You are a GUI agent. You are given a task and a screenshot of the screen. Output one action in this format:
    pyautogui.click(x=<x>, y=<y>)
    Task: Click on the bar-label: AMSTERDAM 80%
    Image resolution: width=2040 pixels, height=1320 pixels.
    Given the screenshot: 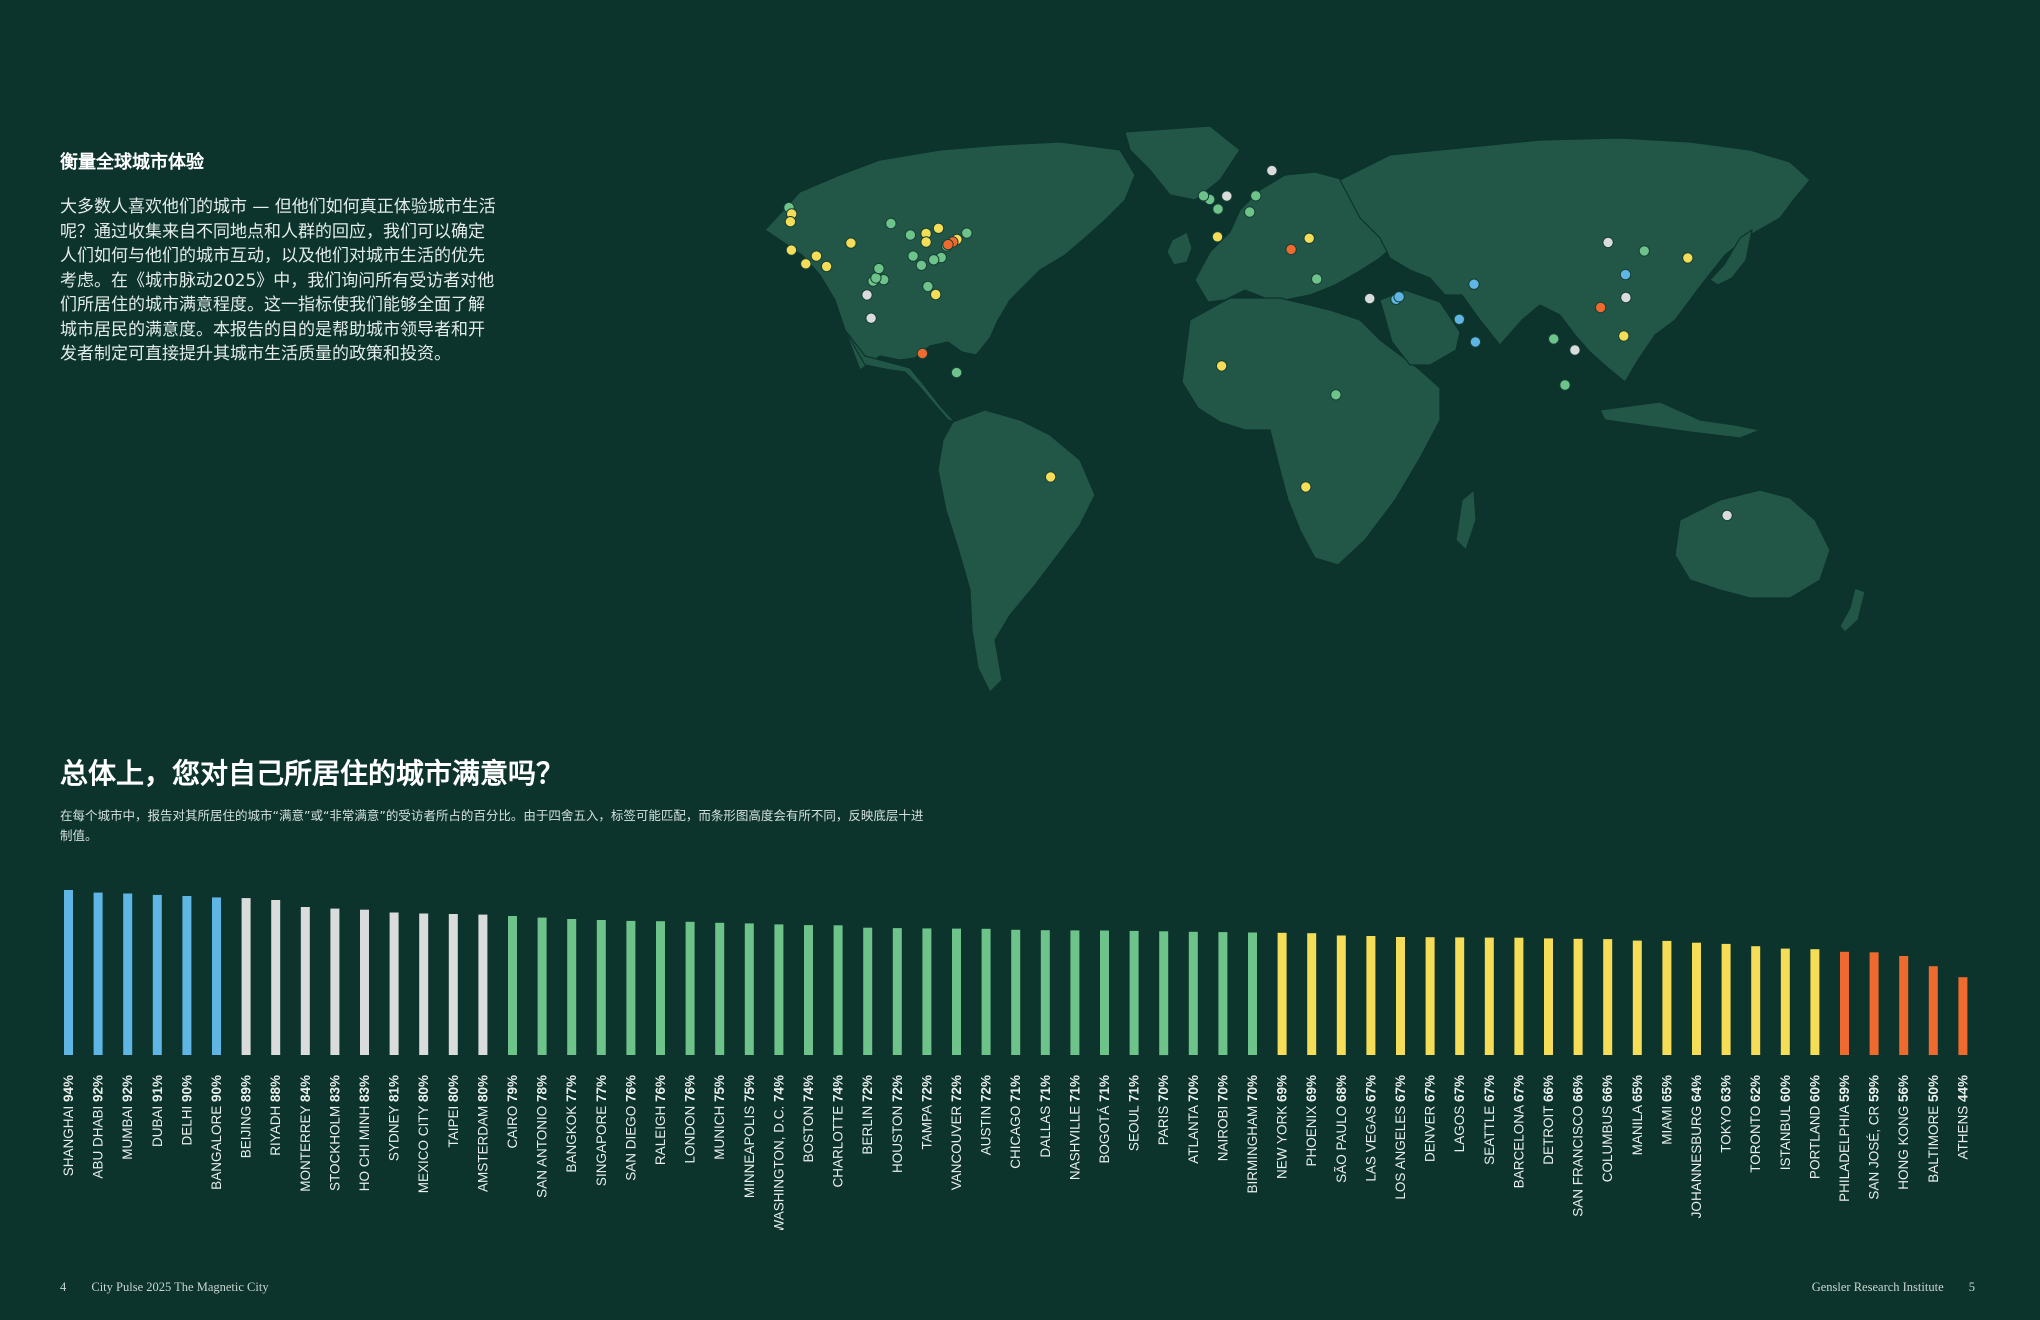 What is the action you would take?
    pyautogui.click(x=482, y=1133)
    